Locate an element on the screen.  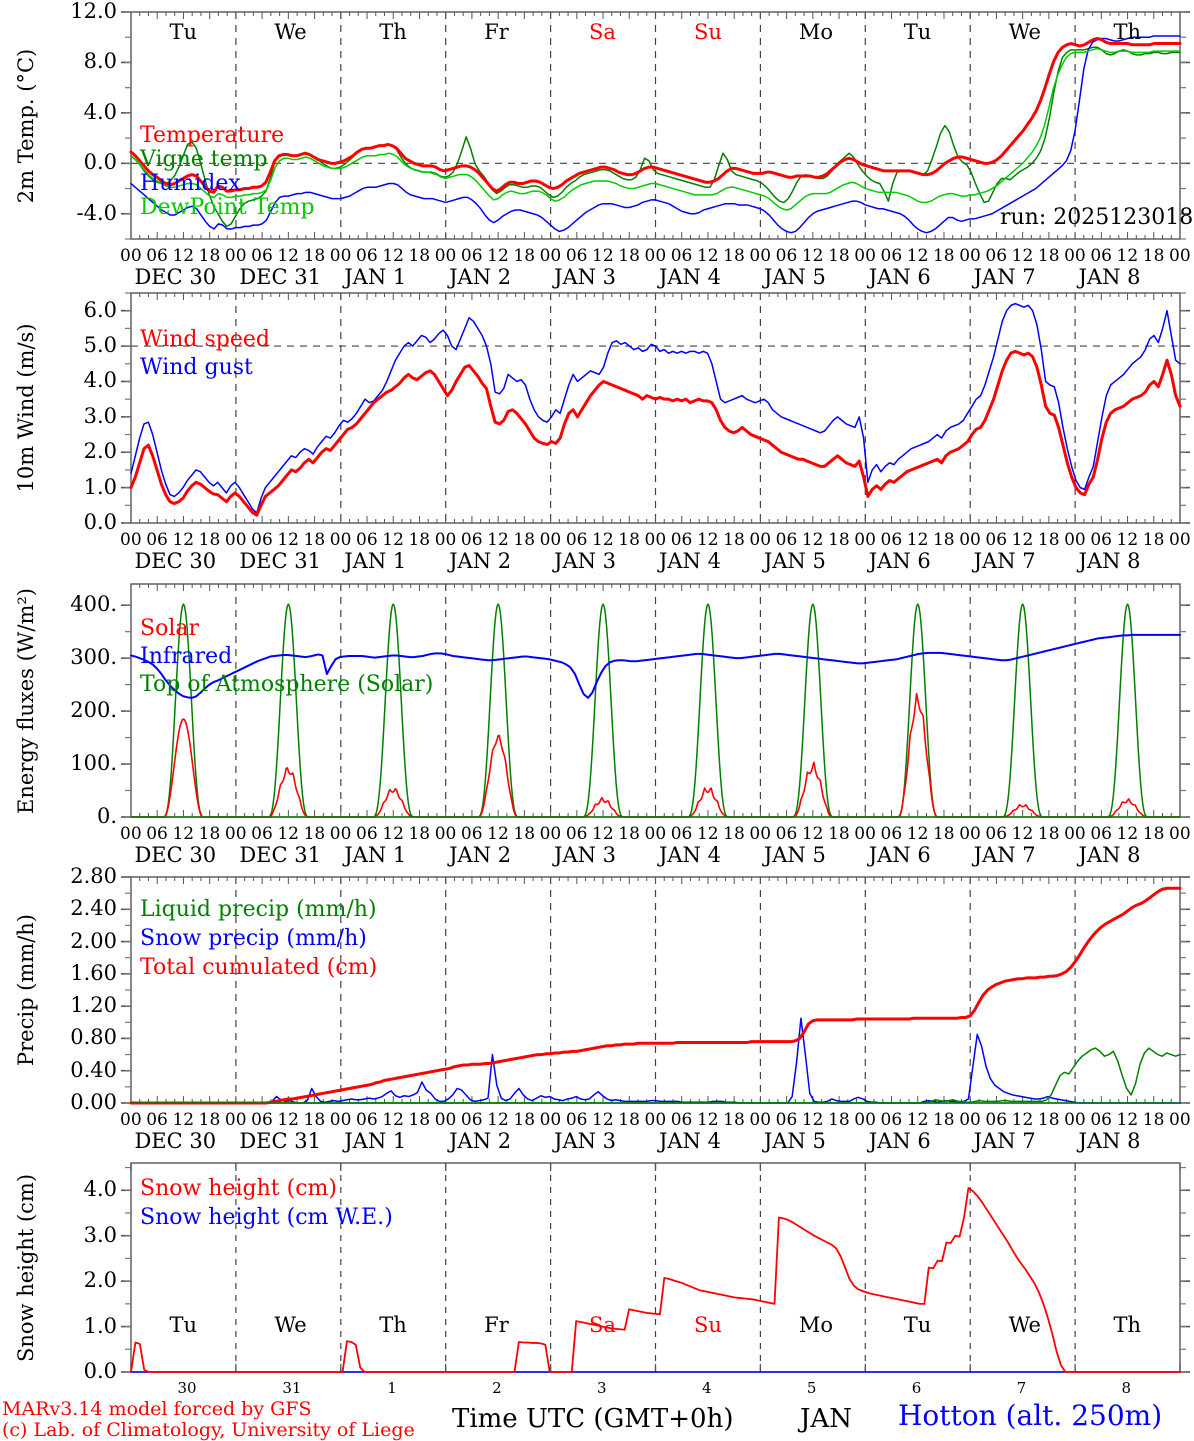
panel-wind-ytick-5: 5.0 is located at coordinates (100, 345).